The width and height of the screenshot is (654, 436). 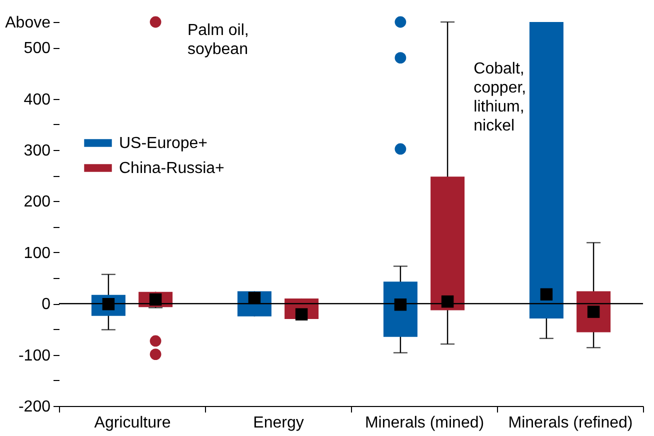 I want to click on legend-label: US-Europe+, so click(x=163, y=143).